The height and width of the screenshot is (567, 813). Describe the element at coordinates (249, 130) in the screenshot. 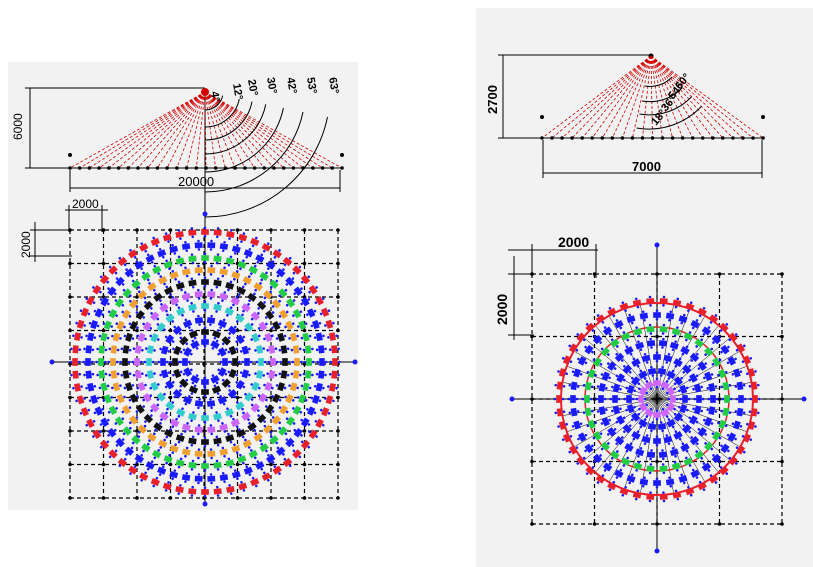

I see `ray-line` at that location.